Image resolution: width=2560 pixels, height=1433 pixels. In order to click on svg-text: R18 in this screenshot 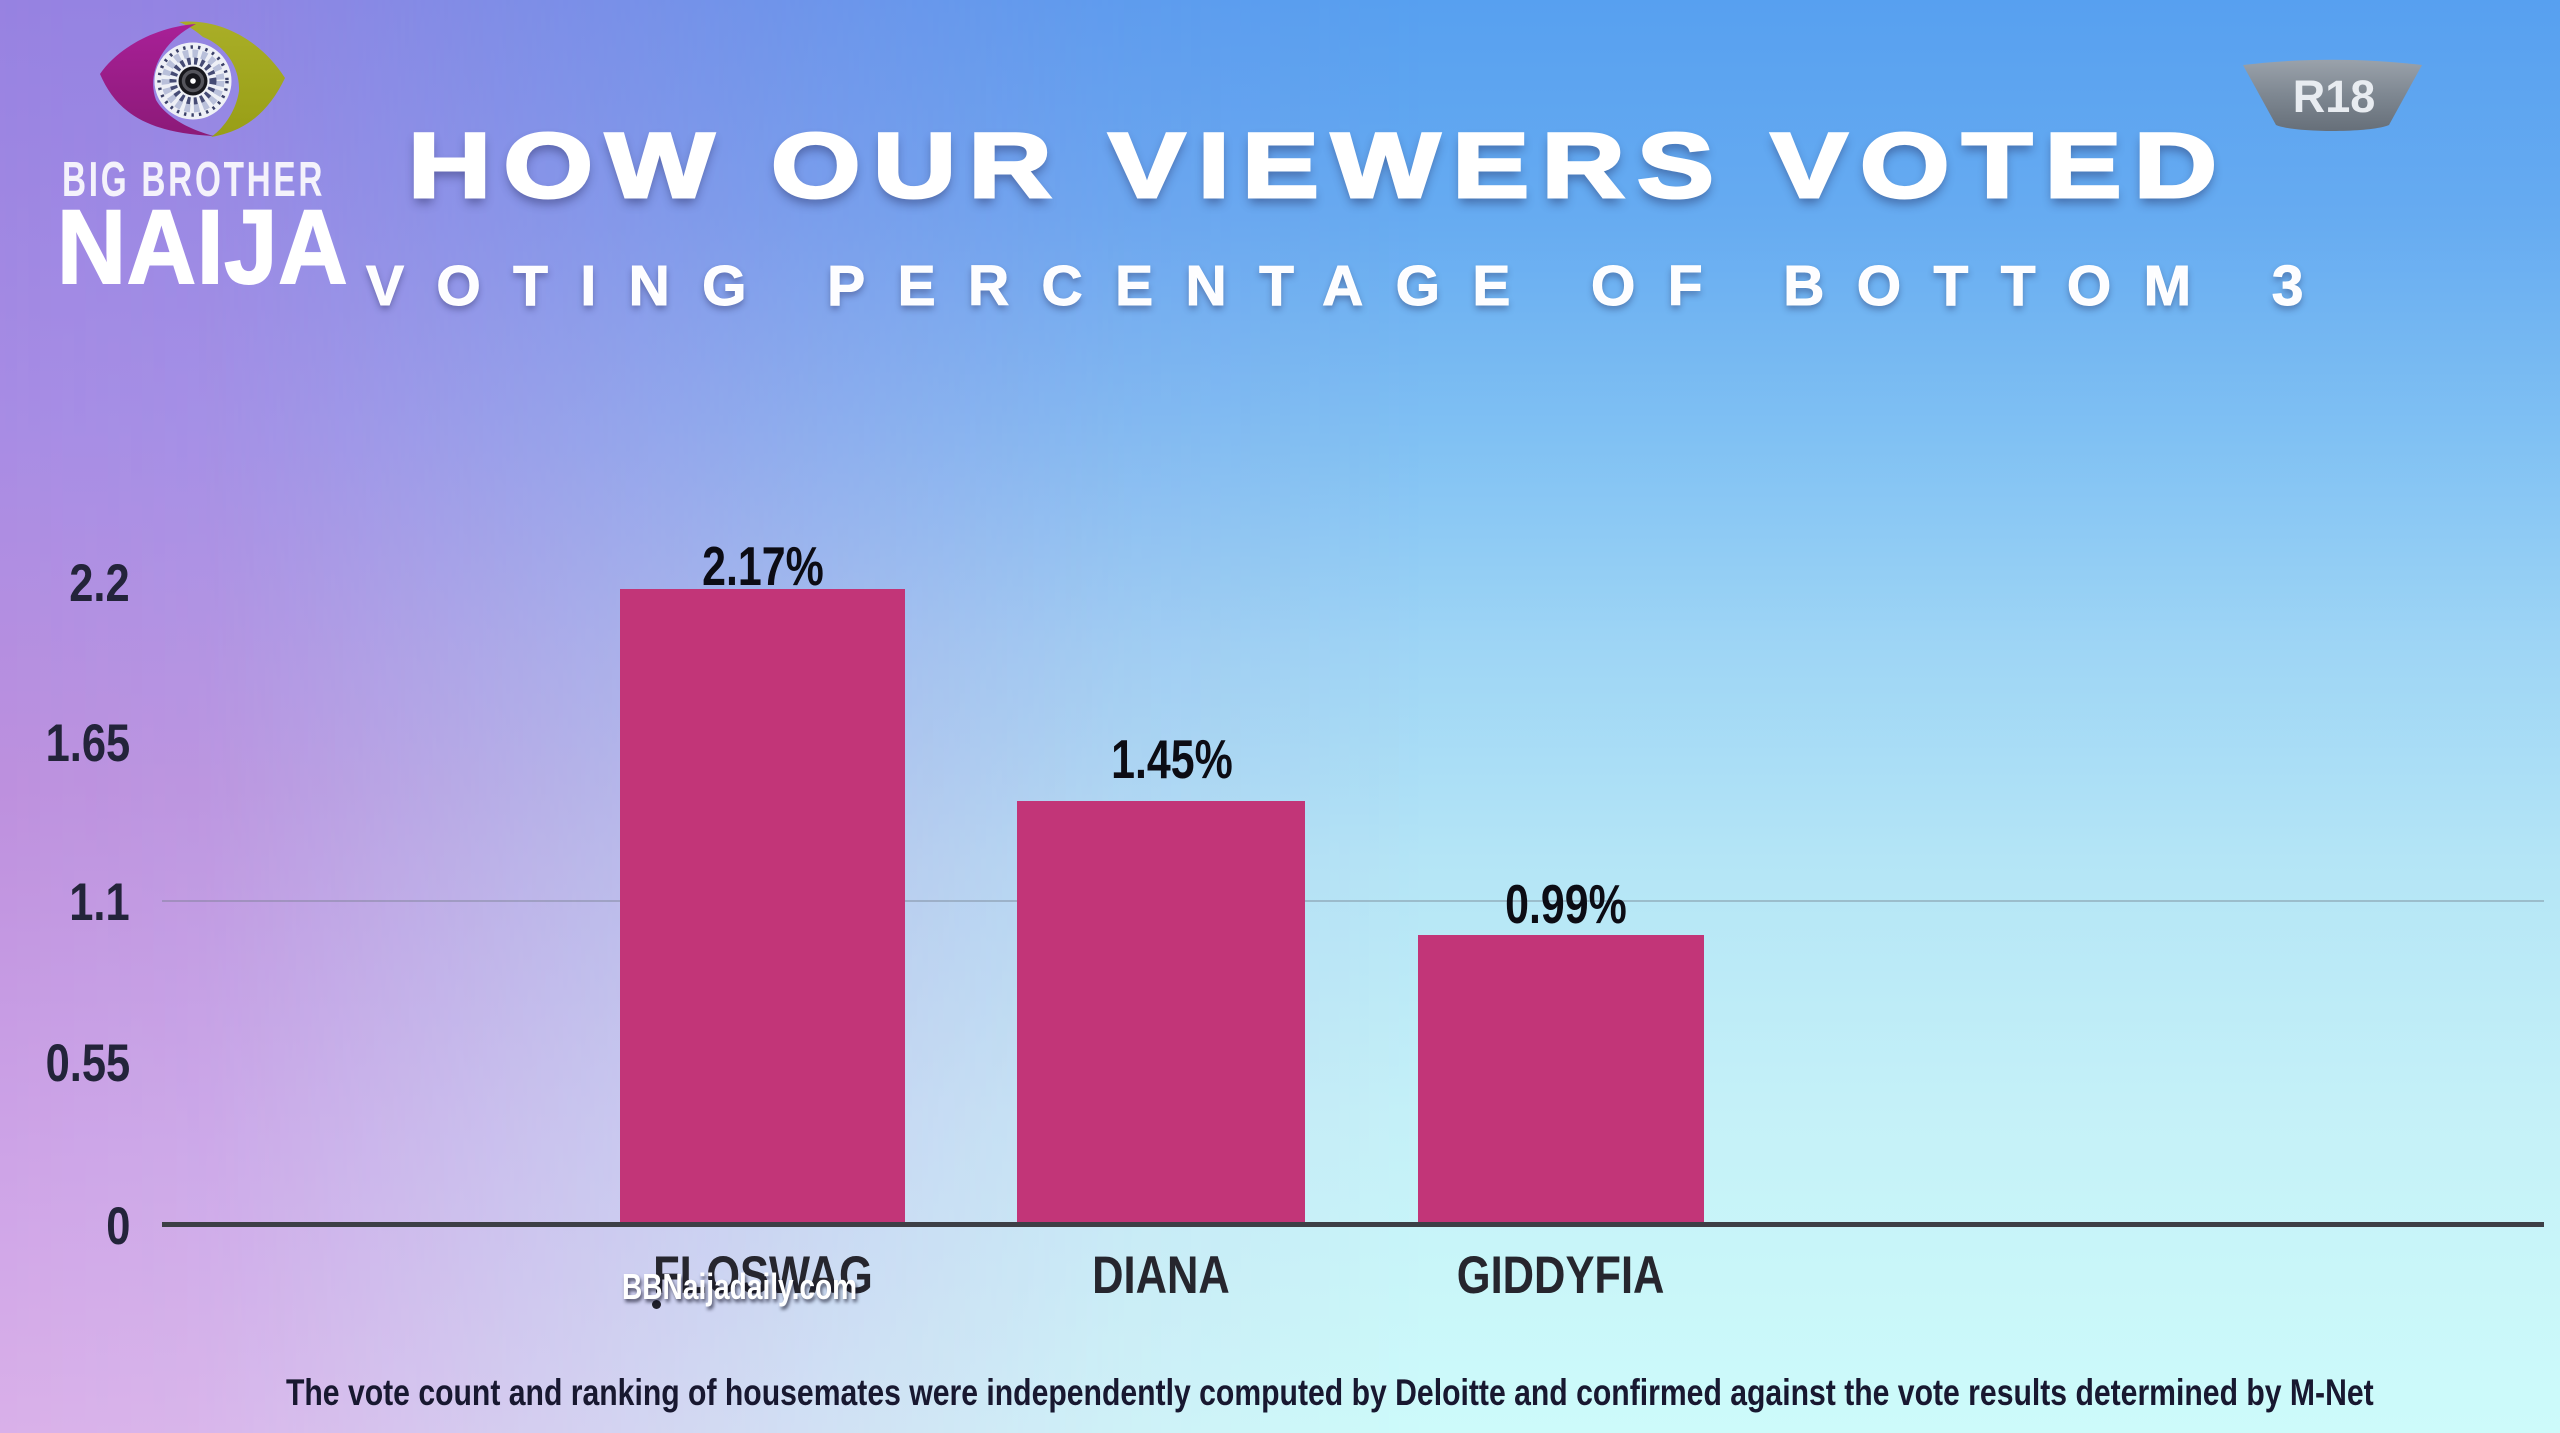, I will do `click(2334, 96)`.